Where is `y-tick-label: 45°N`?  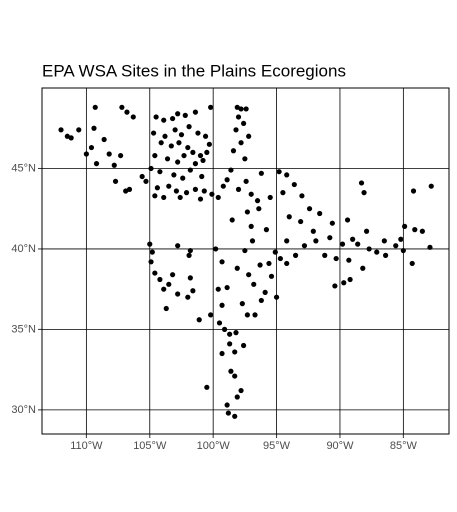
y-tick-label: 45°N is located at coordinates (23, 168).